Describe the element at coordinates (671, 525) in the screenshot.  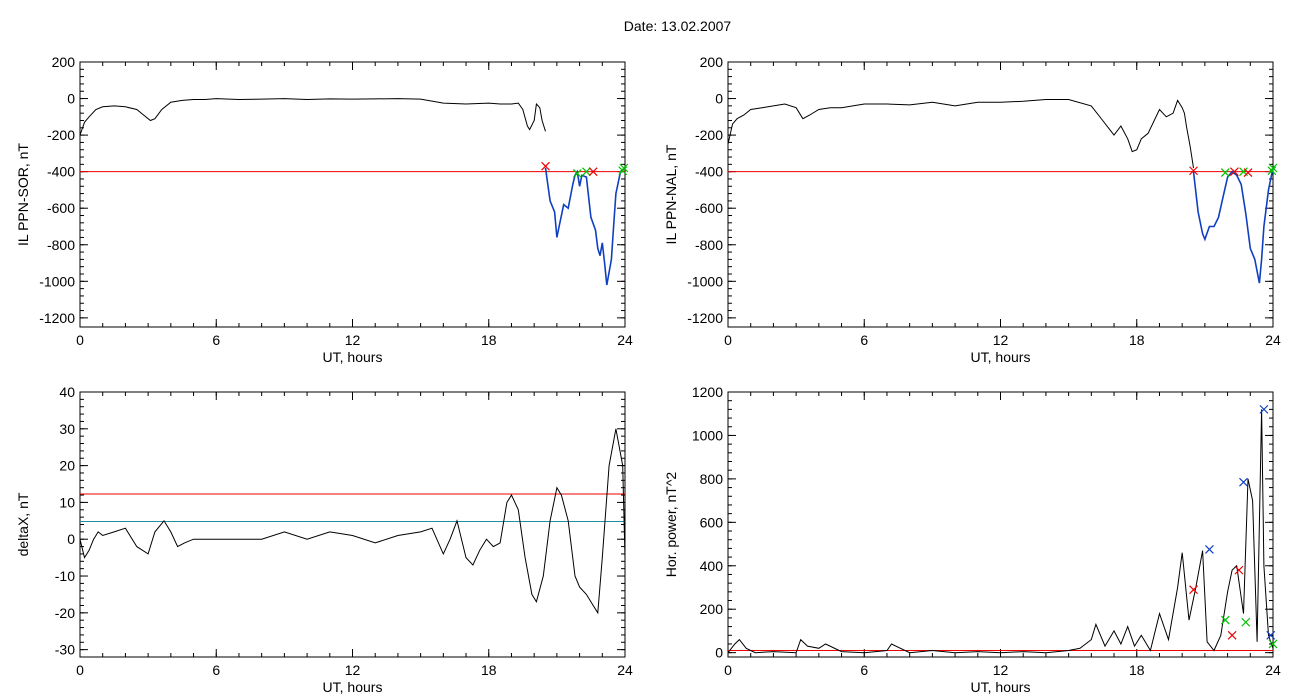
I see `y-axis-label: Hor. power, nT^2` at that location.